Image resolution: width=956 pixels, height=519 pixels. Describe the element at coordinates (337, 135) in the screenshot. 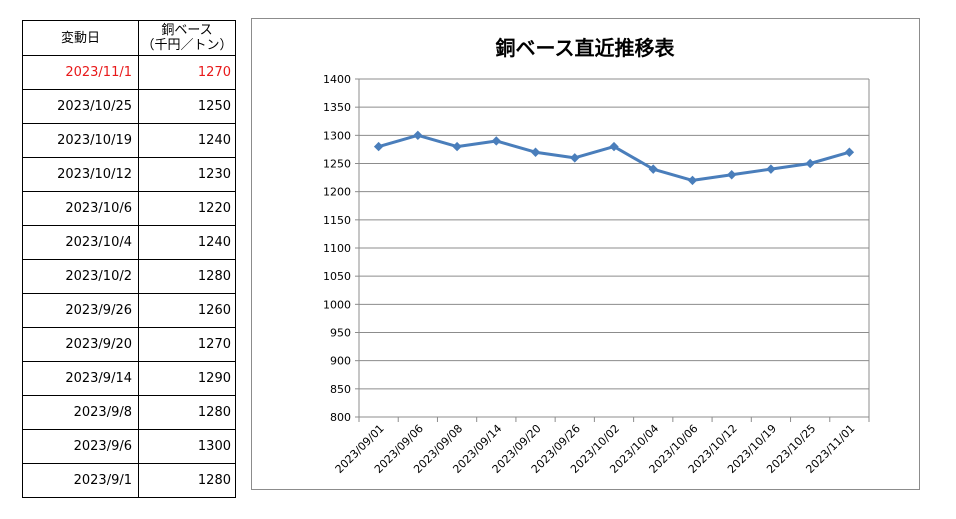

I see `y-tick-label: 1300` at that location.